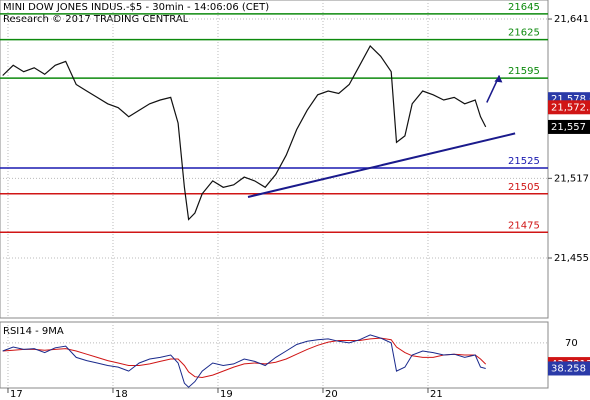 This screenshot has height=400, width=590. What do you see at coordinates (121, 394) in the screenshot?
I see `x-tick-label: 18` at bounding box center [121, 394].